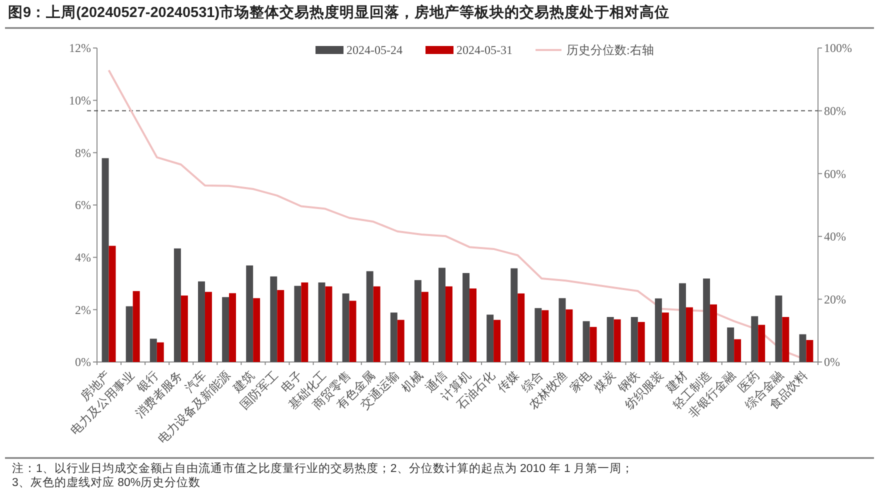 This screenshot has height=488, width=879. What do you see at coordinates (80, 48) in the screenshot?
I see `y-tick-label: 12%` at bounding box center [80, 48].